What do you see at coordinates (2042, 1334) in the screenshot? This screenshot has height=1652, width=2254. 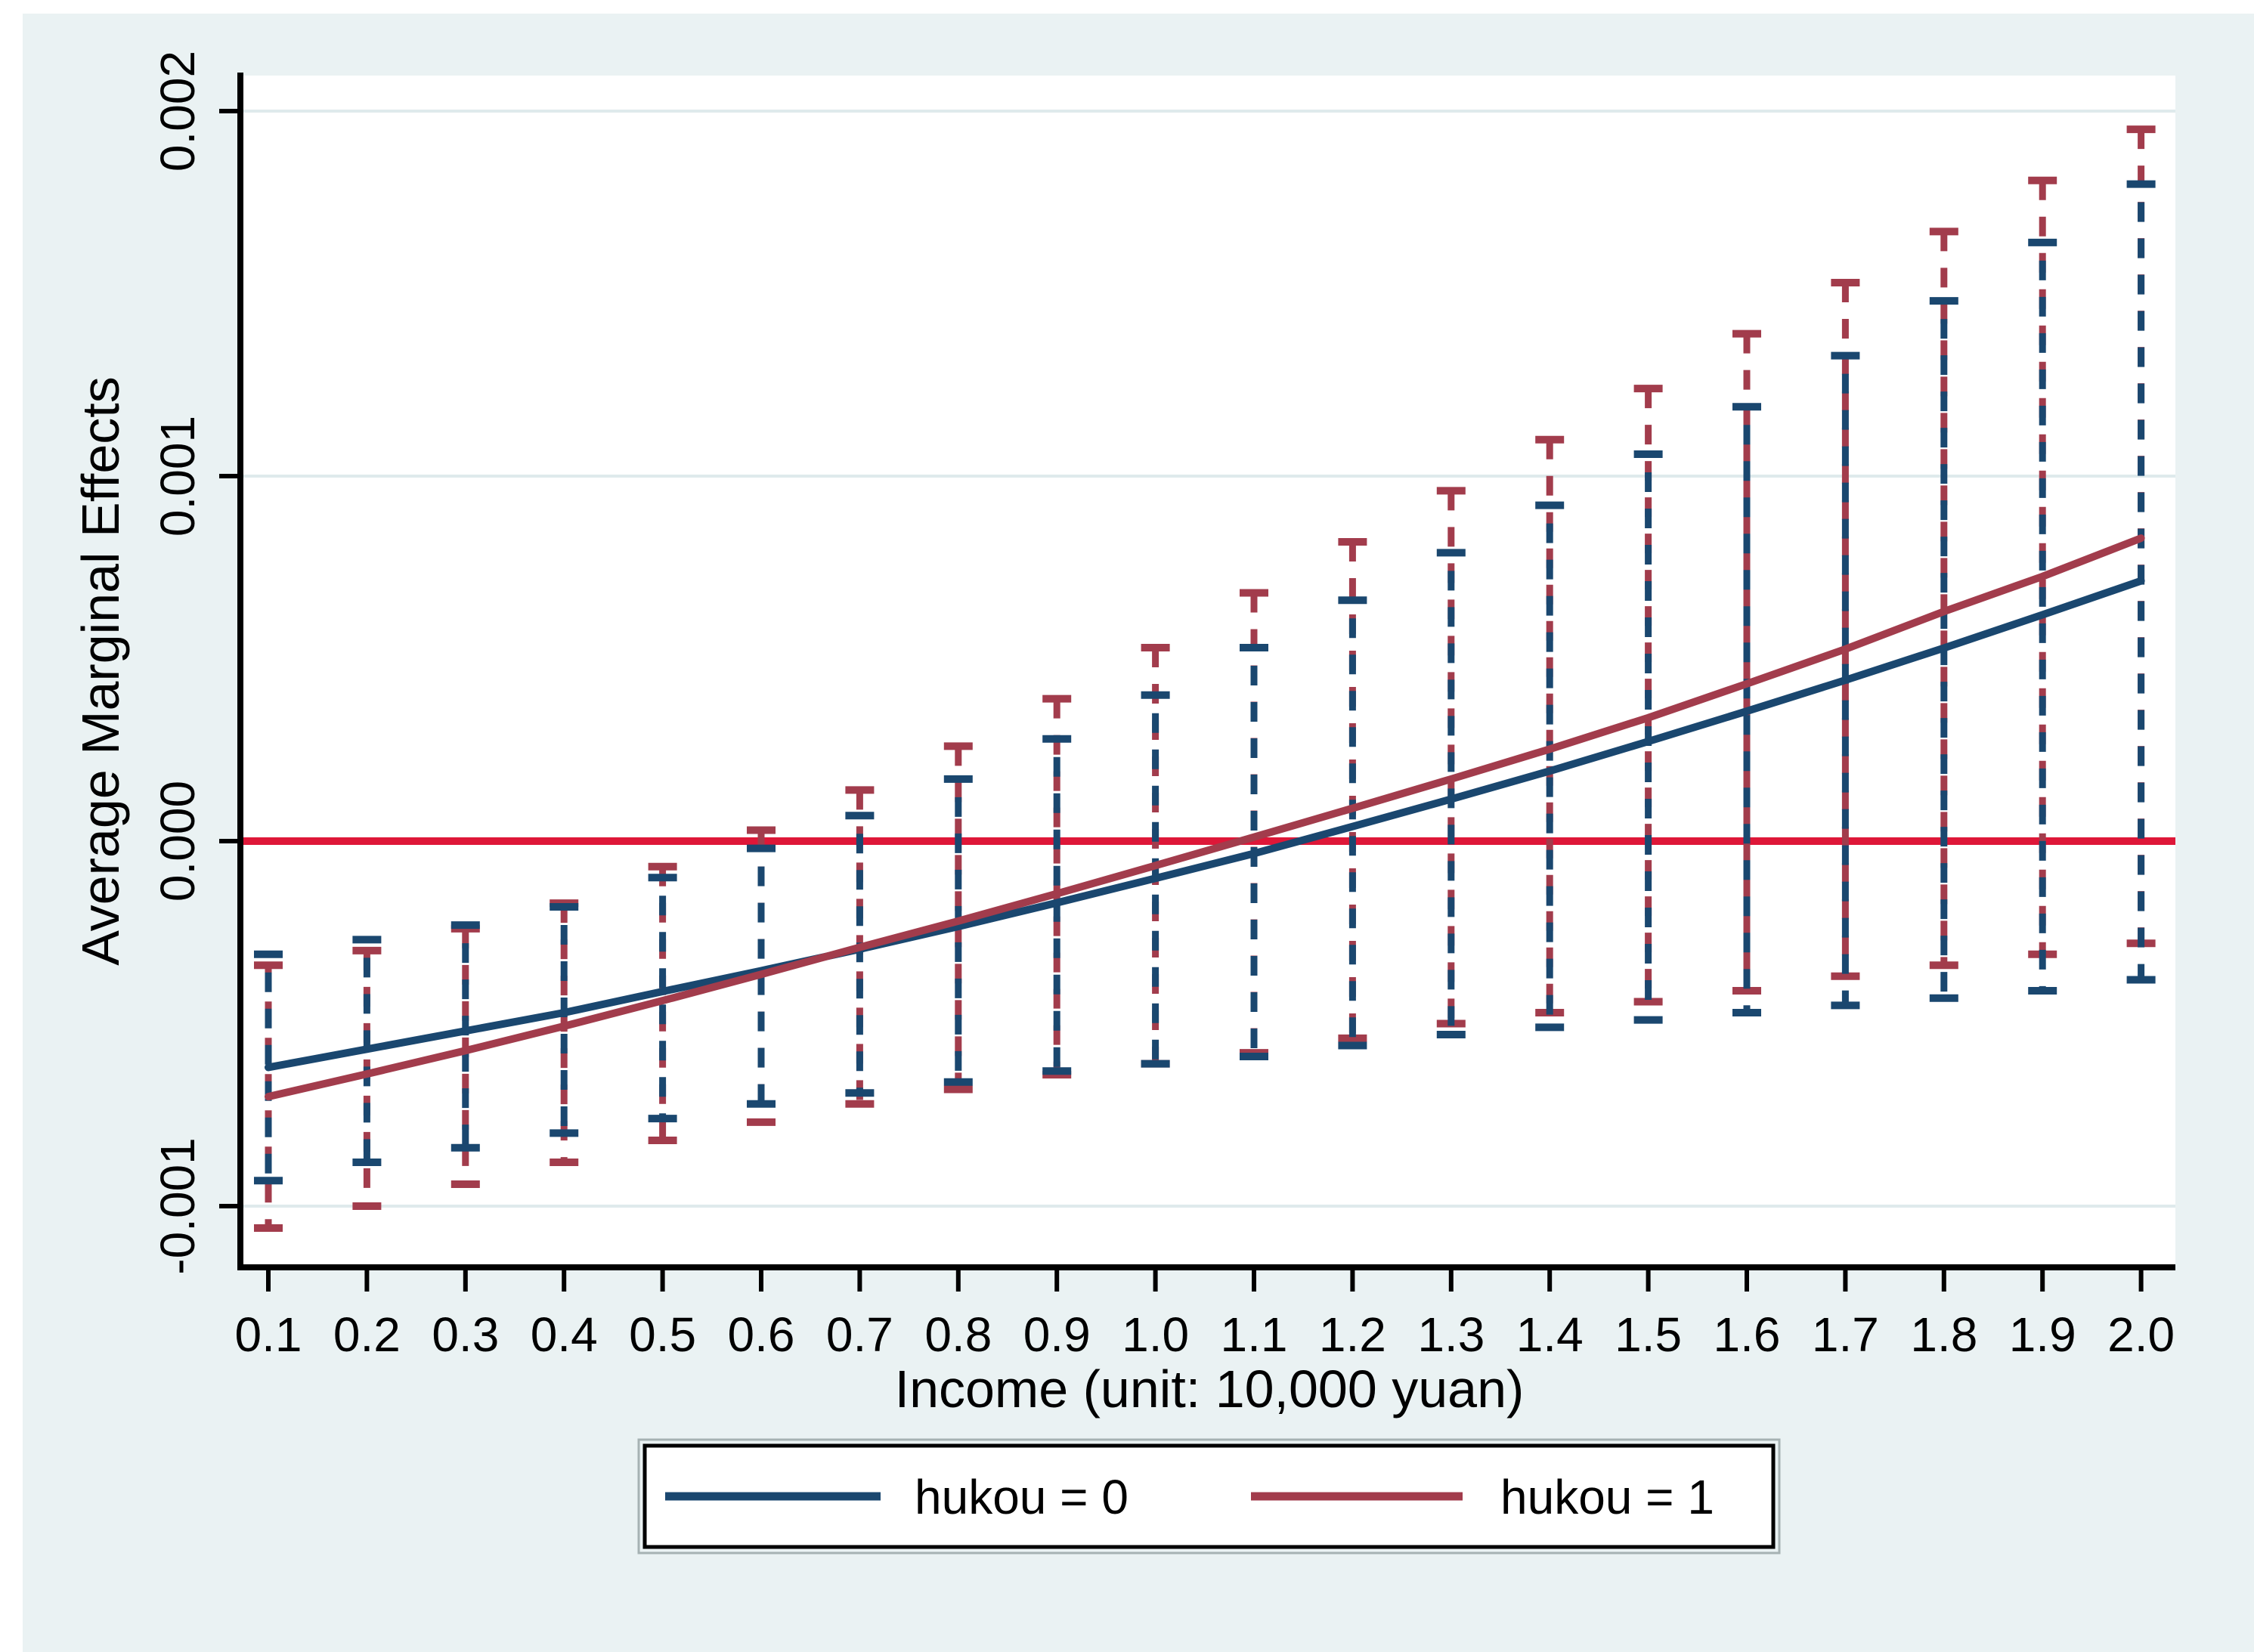 I see `x-tick-label: 1.9` at bounding box center [2042, 1334].